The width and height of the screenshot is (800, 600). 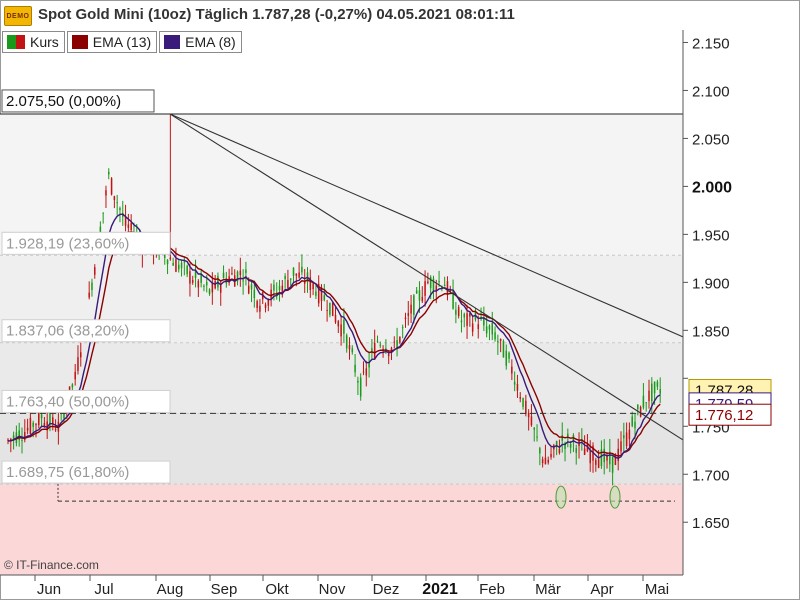 I want to click on fib-label-text: 1.837,06 (38,20%), so click(x=67, y=331).